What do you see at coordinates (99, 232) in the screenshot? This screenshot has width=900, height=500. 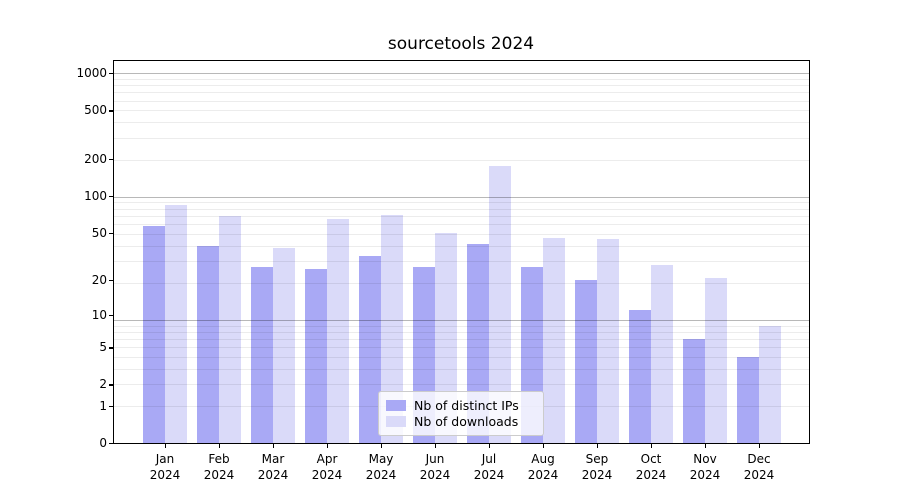 I see `y-tick-label: 50` at bounding box center [99, 232].